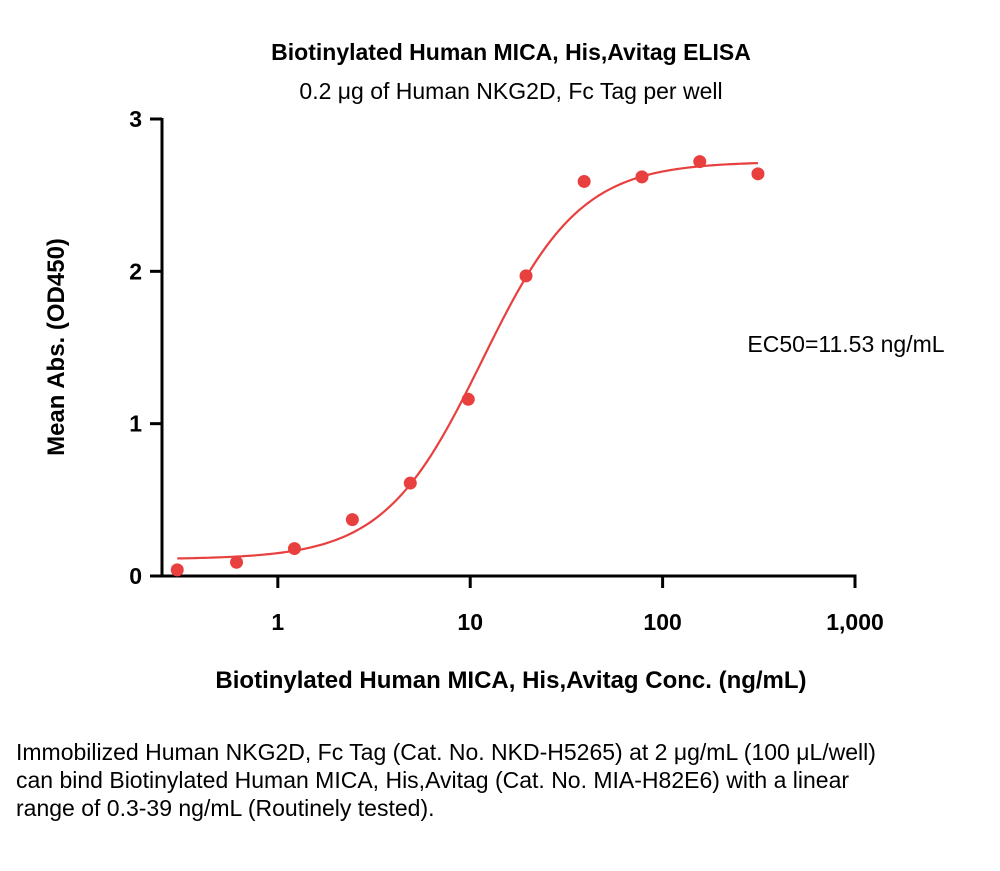 This screenshot has width=1000, height=871. I want to click on y-tick-label: 2, so click(135, 271).